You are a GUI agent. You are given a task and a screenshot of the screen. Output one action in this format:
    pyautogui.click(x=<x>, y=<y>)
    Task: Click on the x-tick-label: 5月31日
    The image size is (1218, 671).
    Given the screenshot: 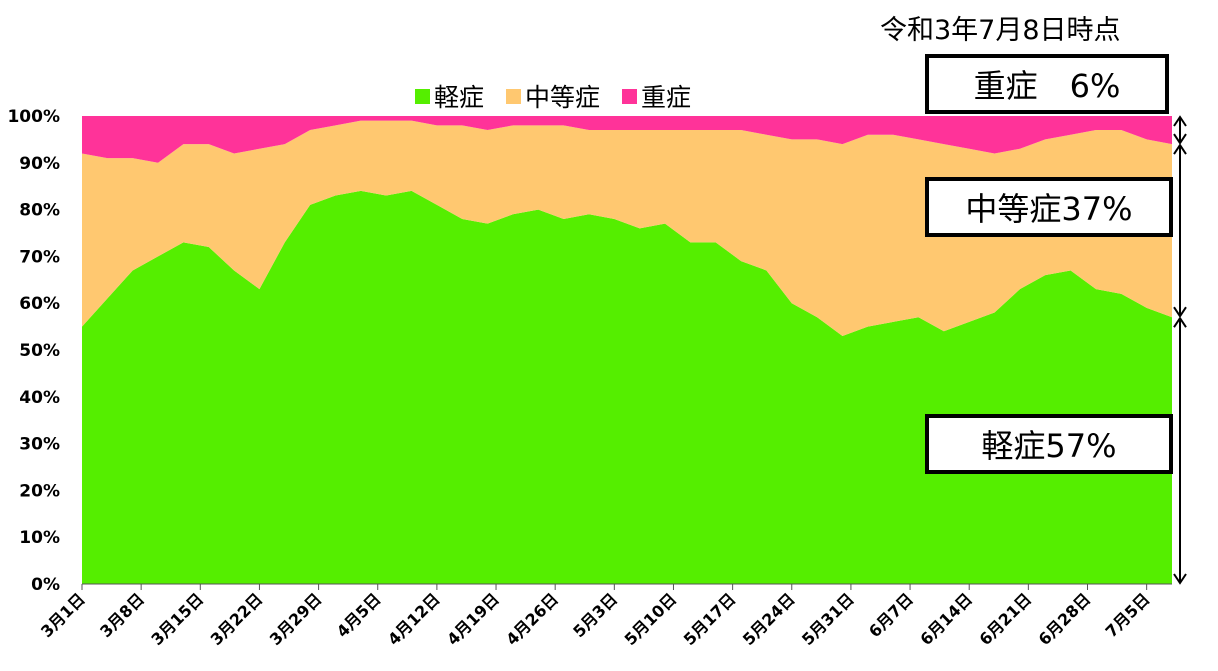 What is the action you would take?
    pyautogui.click(x=828, y=619)
    